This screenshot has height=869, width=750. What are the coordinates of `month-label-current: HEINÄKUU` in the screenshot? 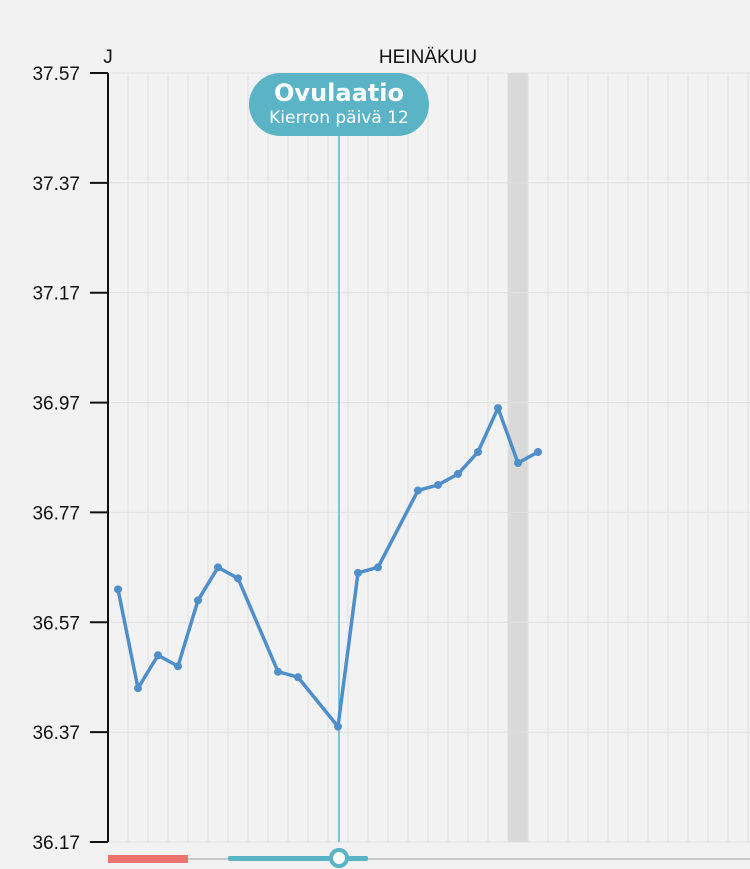 It's located at (428, 57).